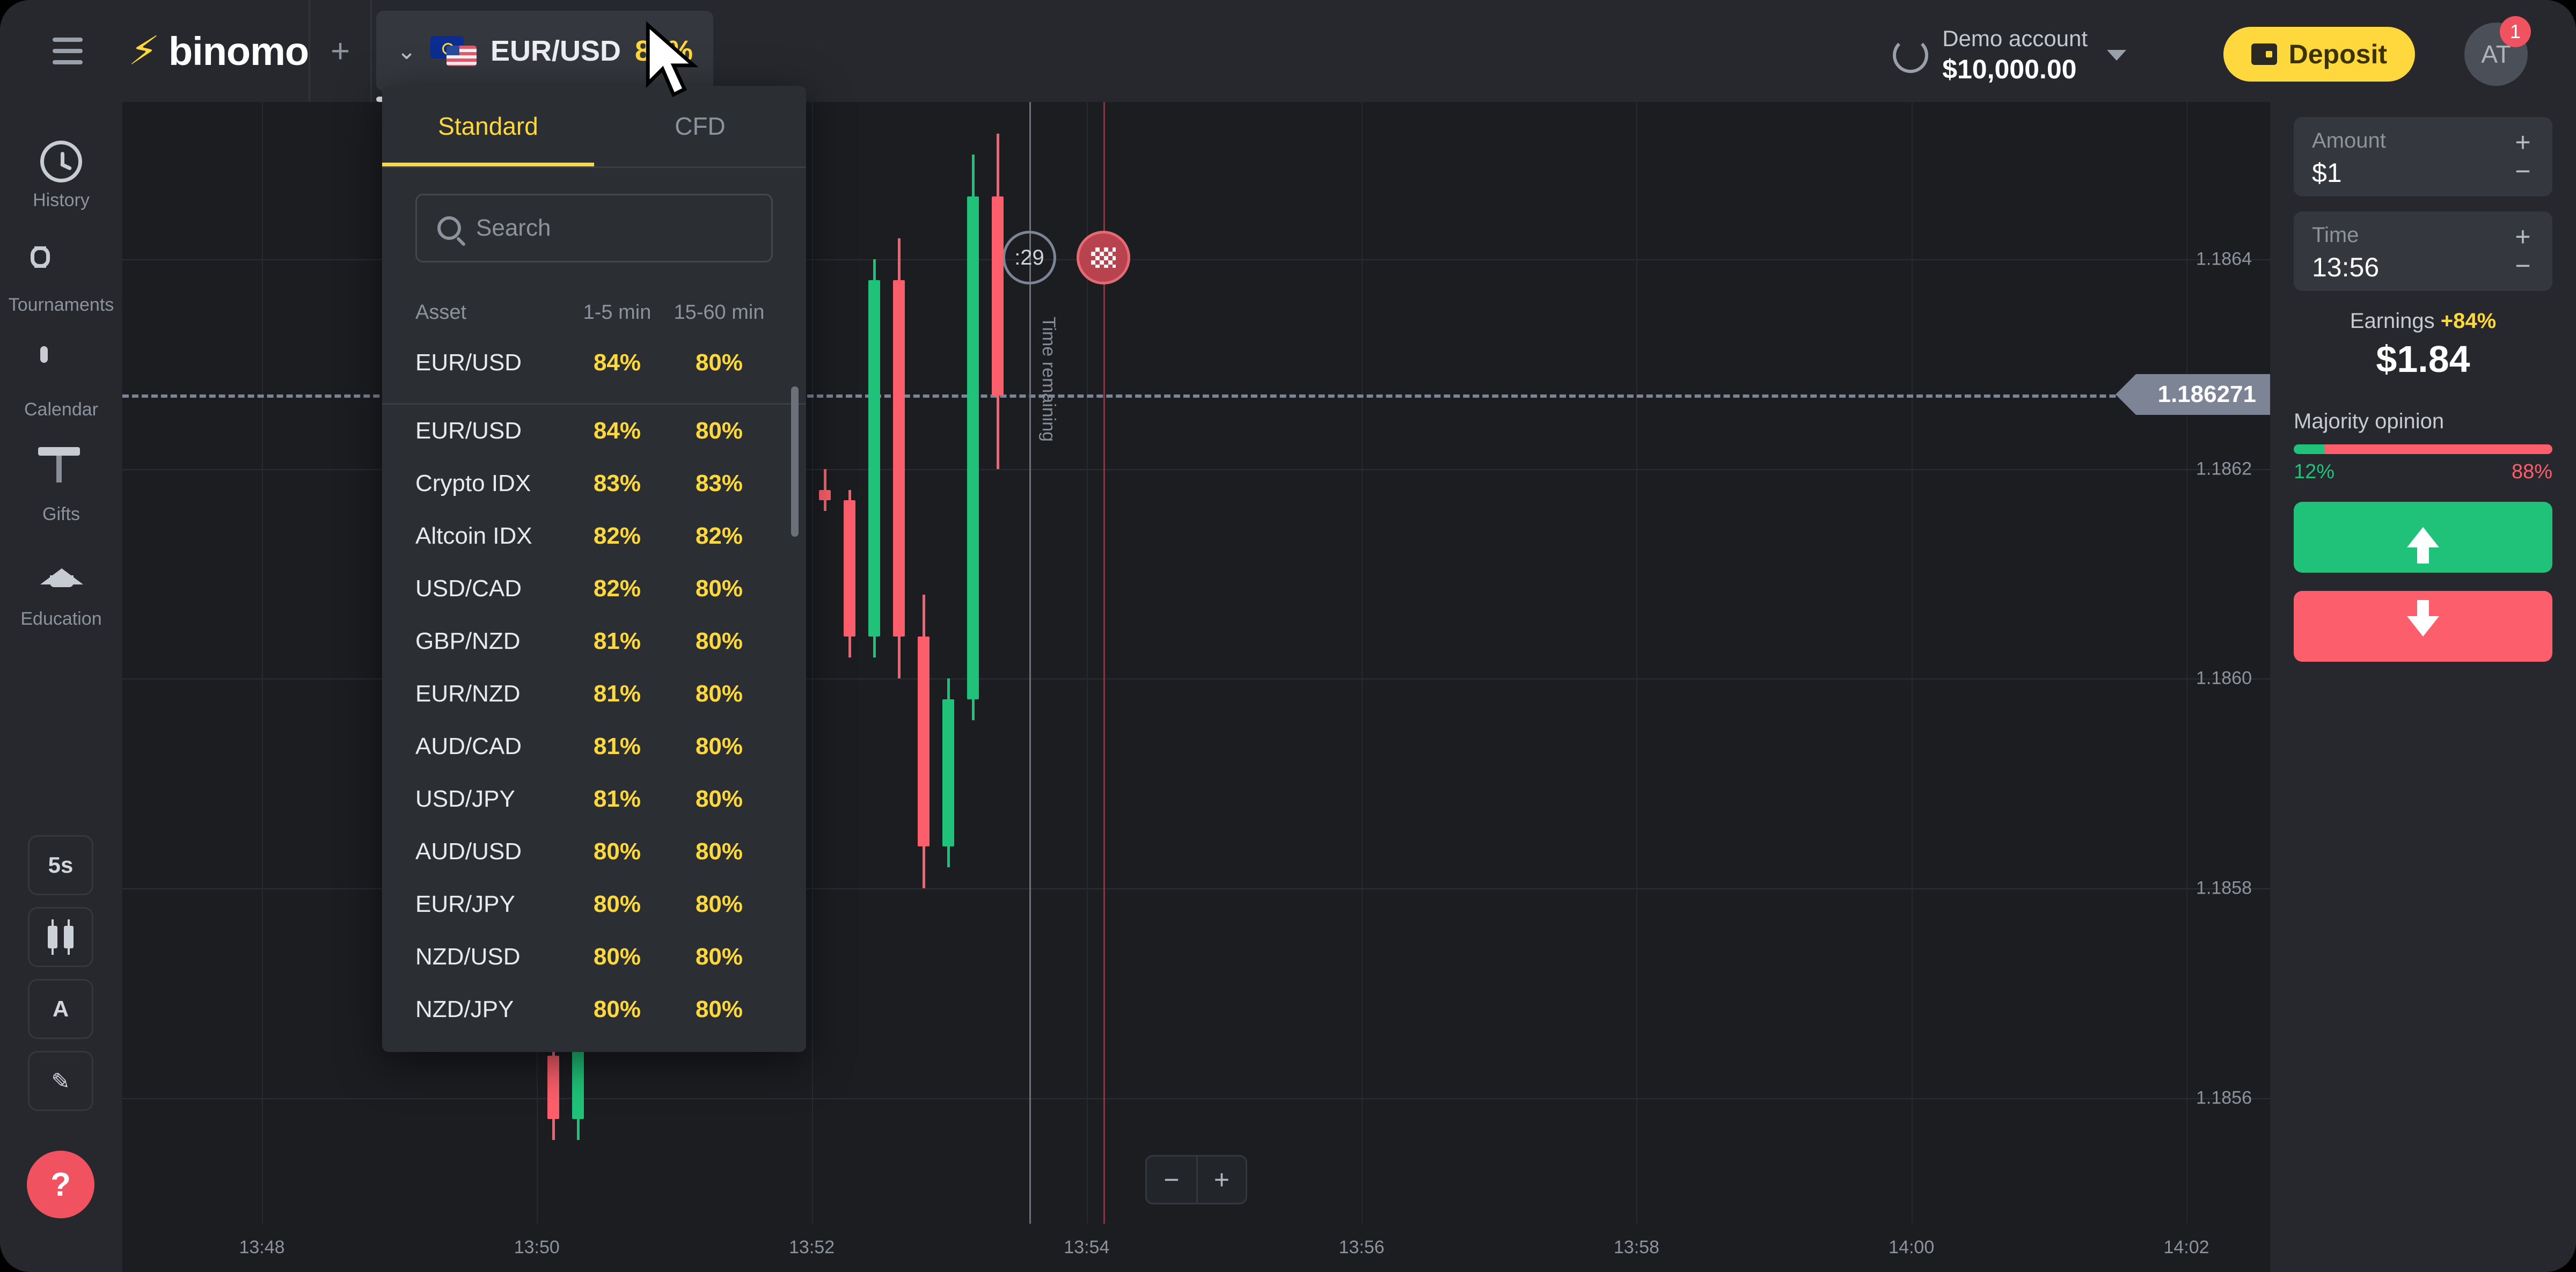 The height and width of the screenshot is (1272, 2576). I want to click on time-field: Time 13:56 + −, so click(2423, 251).